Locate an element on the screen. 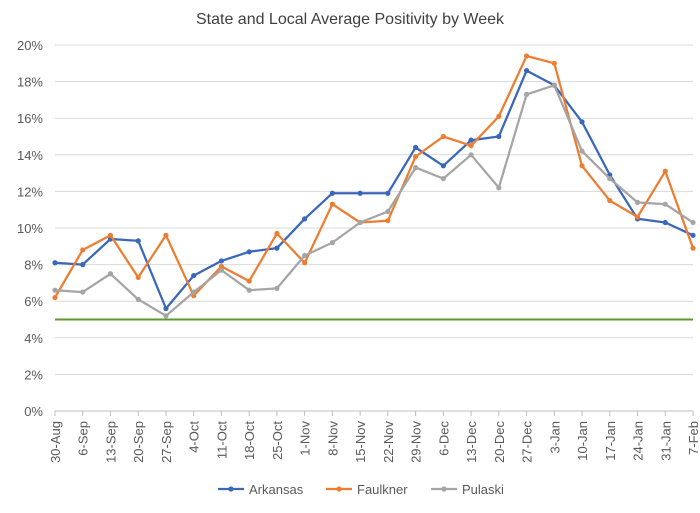 Image resolution: width=700 pixels, height=513 pixels. y-tick-label: 0% is located at coordinates (33, 411).